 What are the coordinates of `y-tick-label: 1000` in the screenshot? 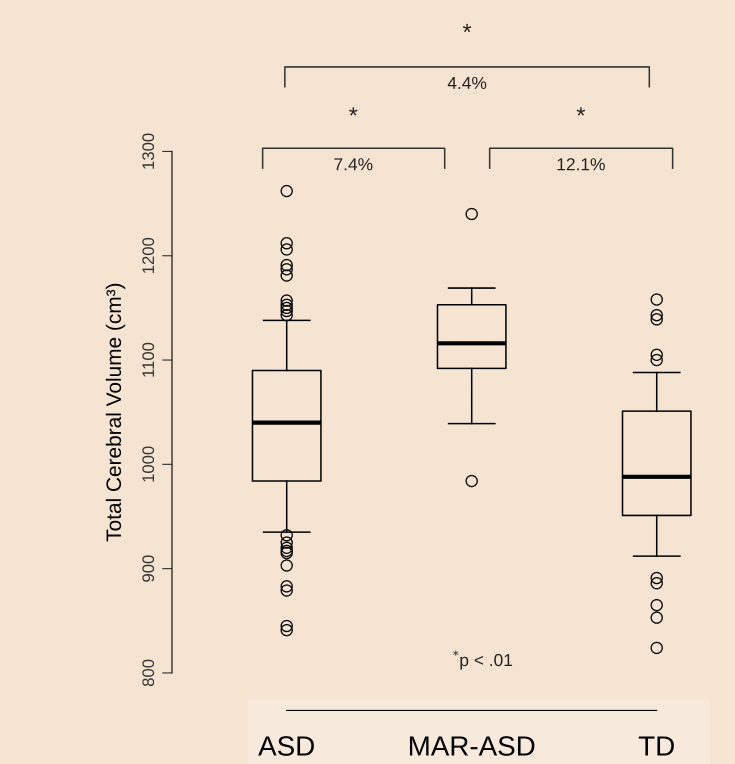 It's located at (148, 464).